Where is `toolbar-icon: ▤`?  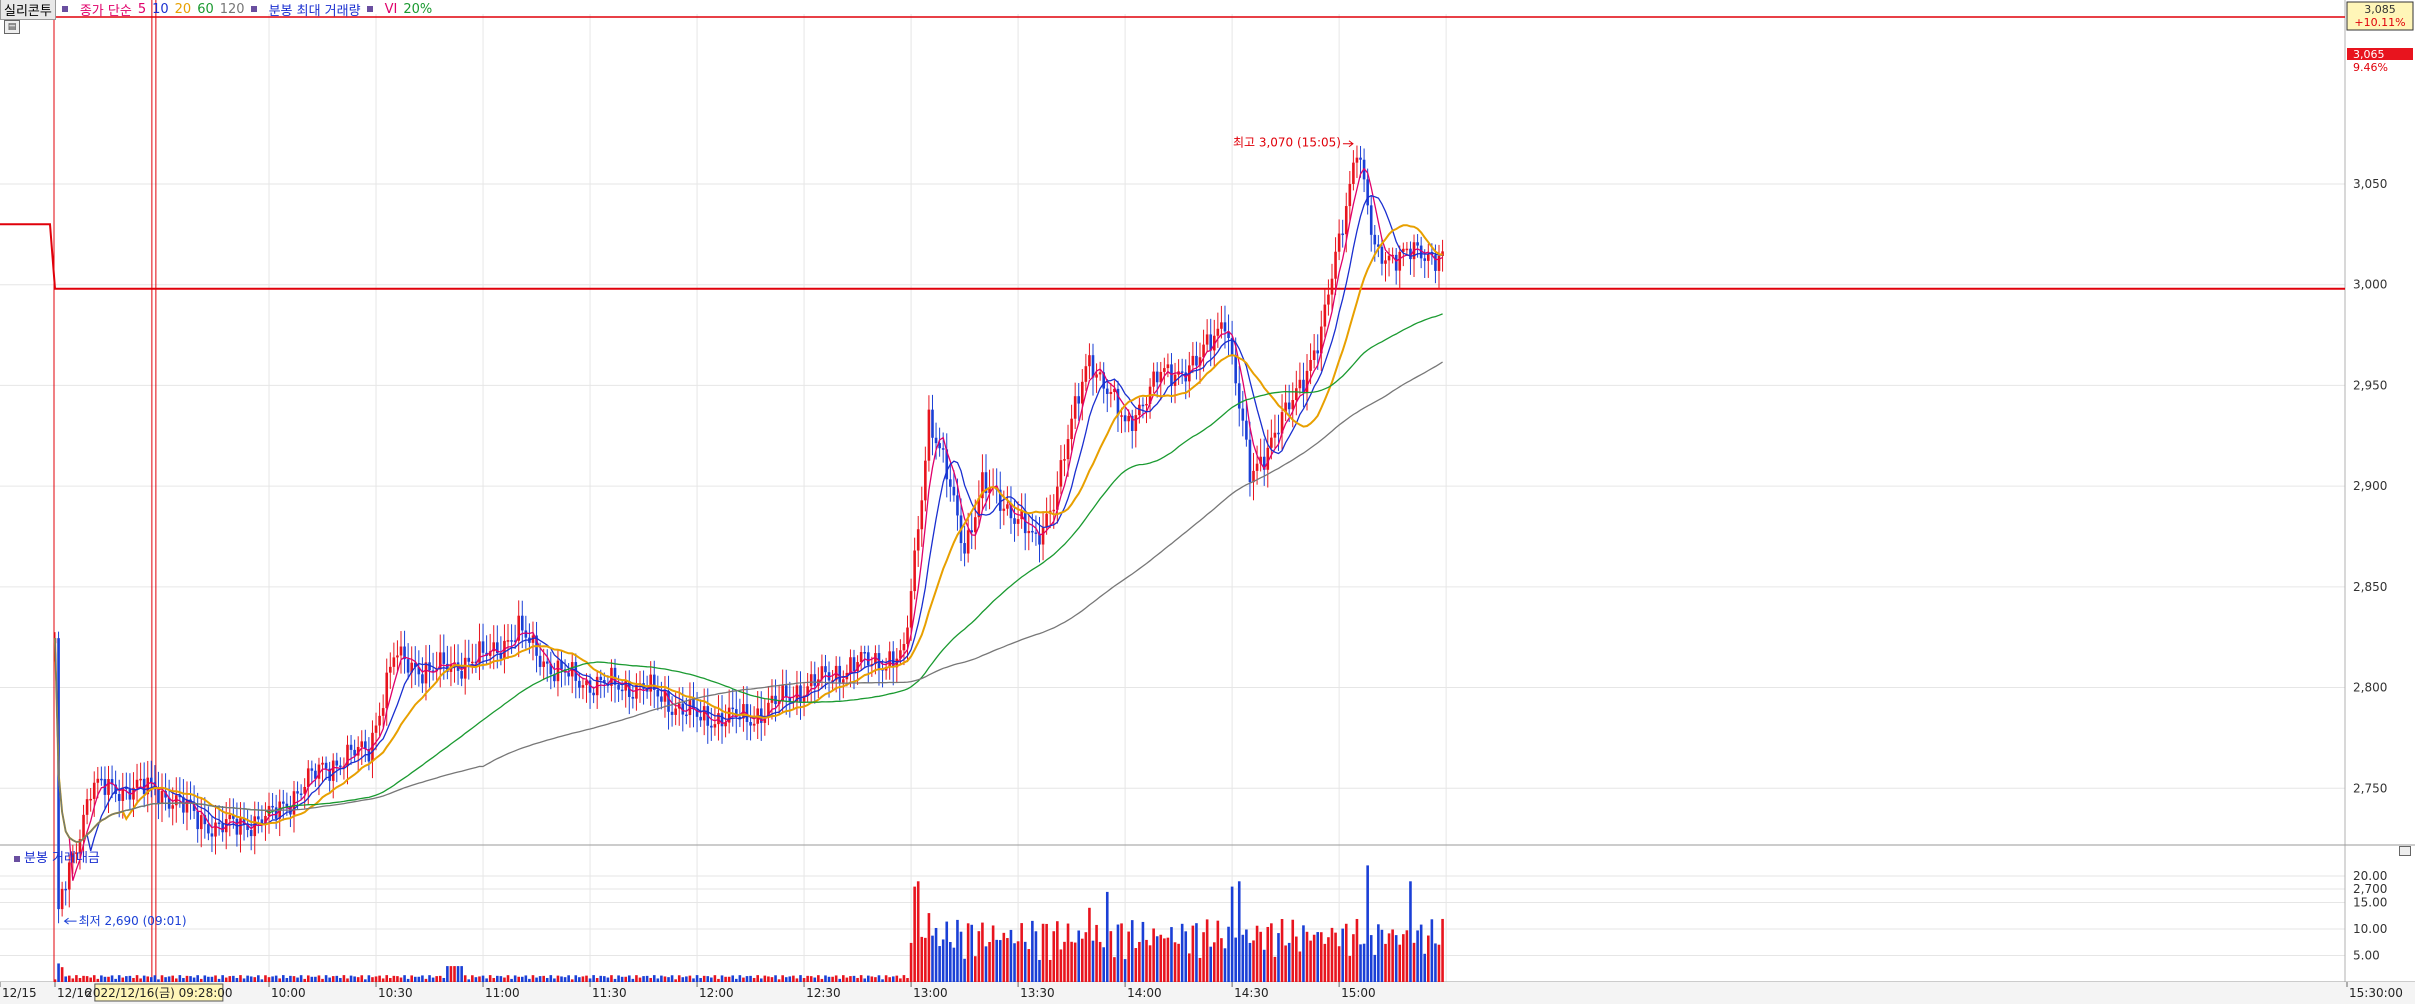
toolbar-icon: ▤ is located at coordinates (12, 27).